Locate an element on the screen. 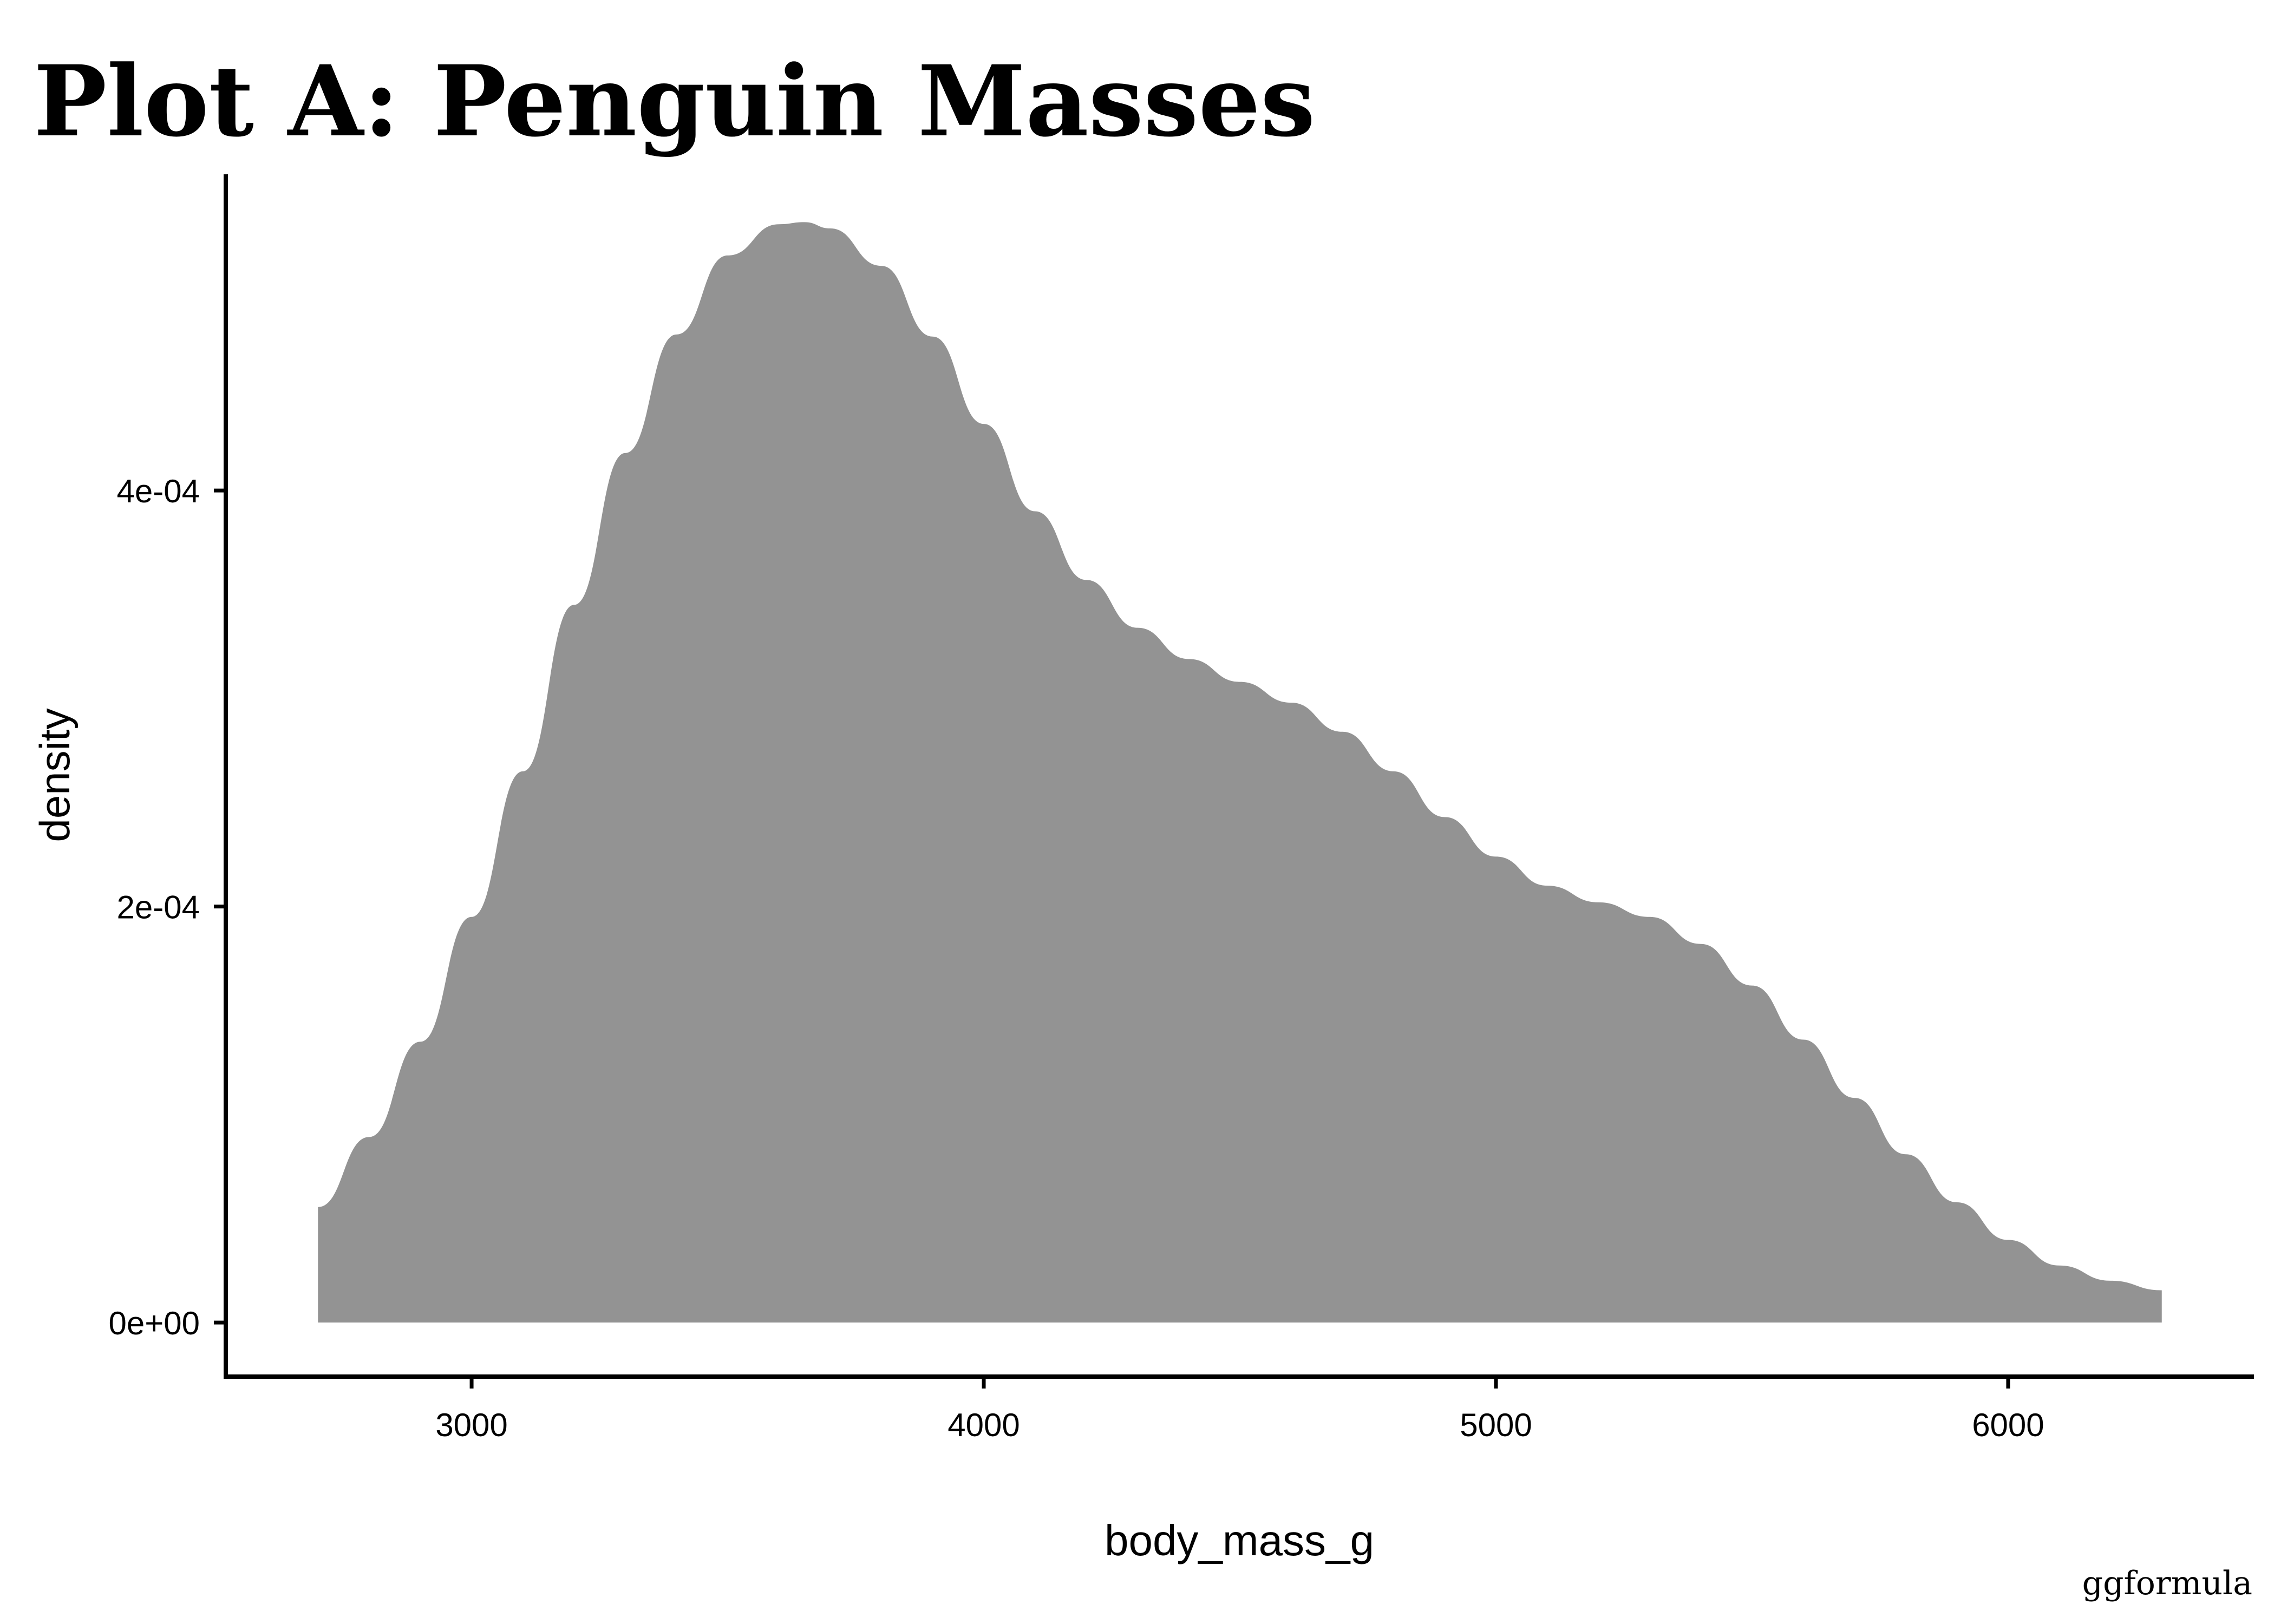  y-axis-label: density is located at coordinates (55, 775).